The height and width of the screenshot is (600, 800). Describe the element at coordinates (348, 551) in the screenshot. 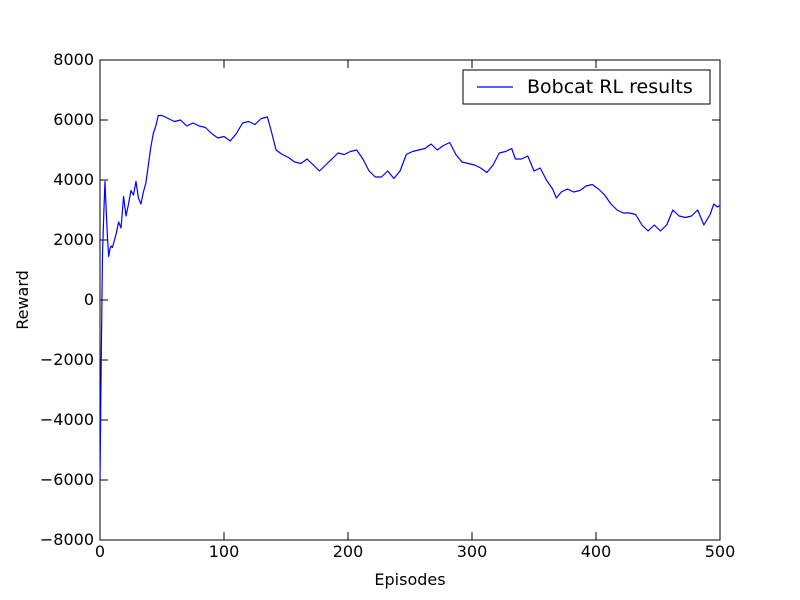

I see `x-tick-label-200: 200` at that location.